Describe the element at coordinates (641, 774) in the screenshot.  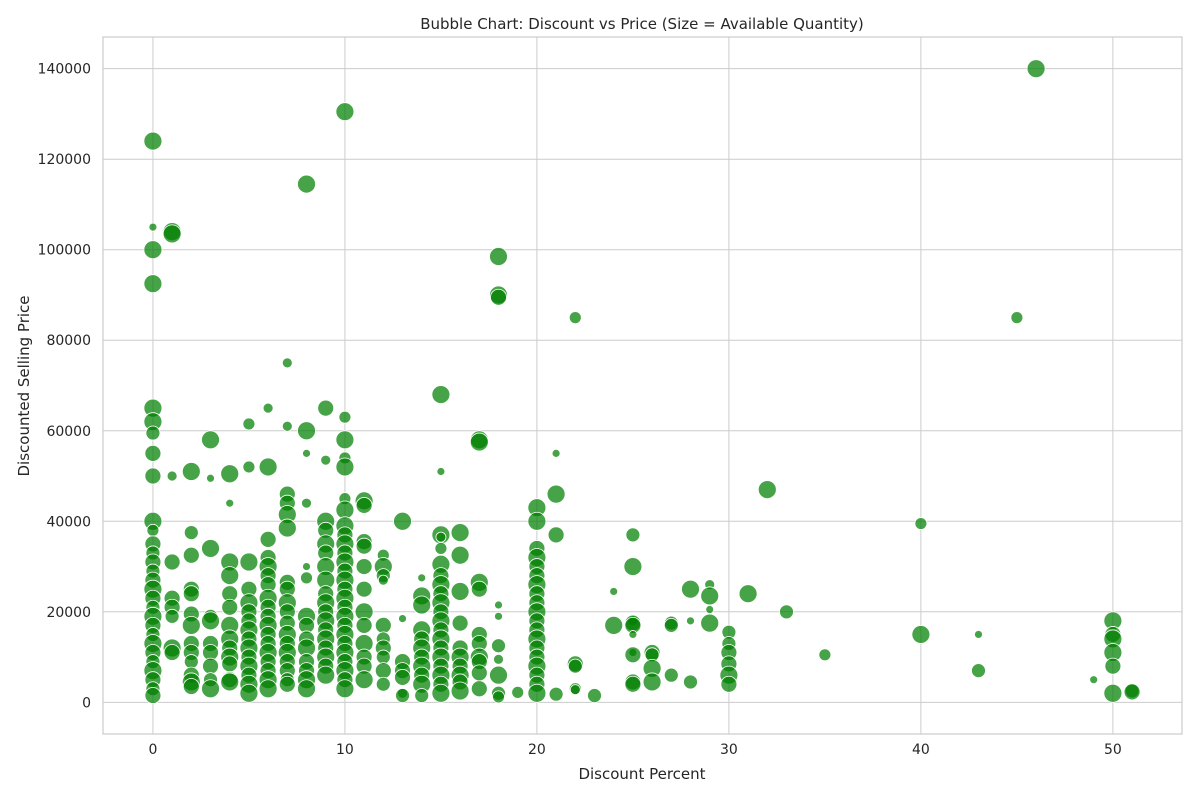
I see `x-axis-label: Discount Percent` at that location.